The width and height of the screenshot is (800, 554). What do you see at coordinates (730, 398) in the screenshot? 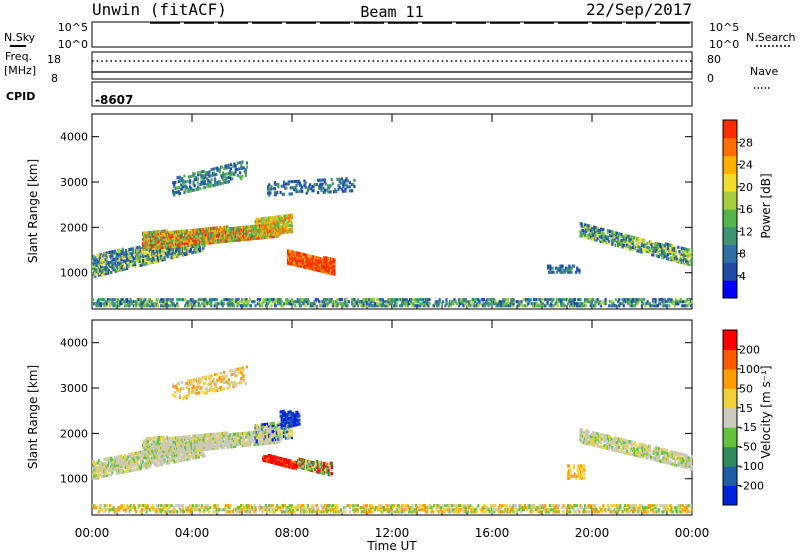
I see `colorbar-segment` at bounding box center [730, 398].